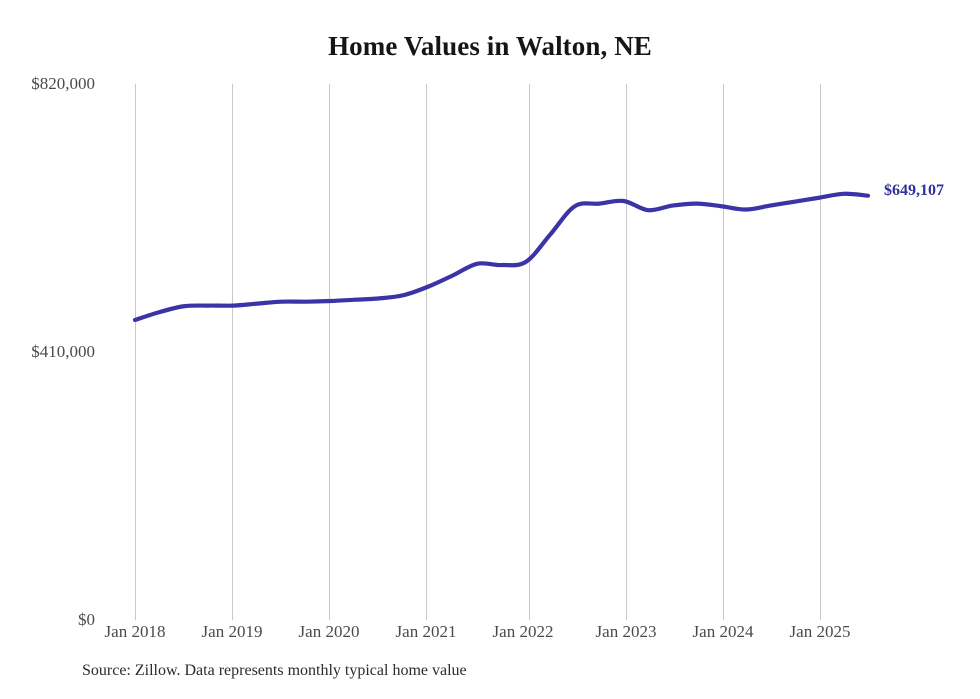 This screenshot has width=980, height=699. I want to click on series-line-typical-home-value, so click(501, 257).